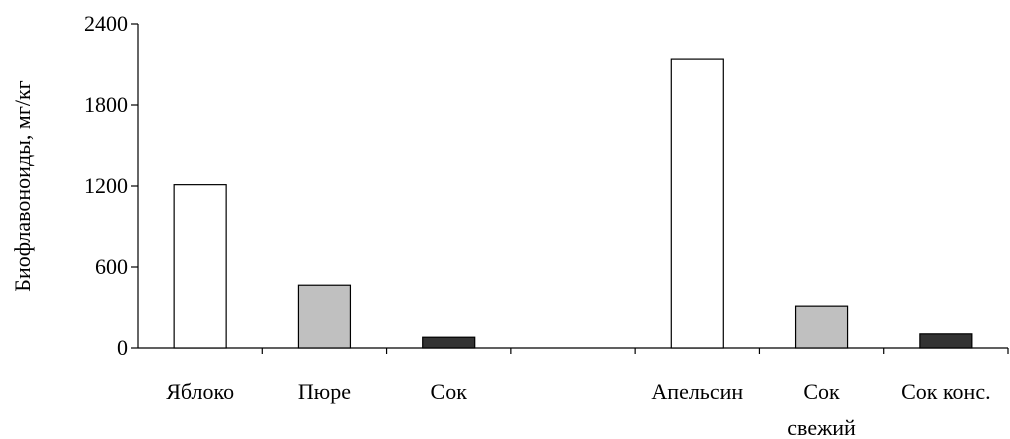  I want to click on y-axis-label: Биофлавоноиды, мг/кг, so click(22, 185).